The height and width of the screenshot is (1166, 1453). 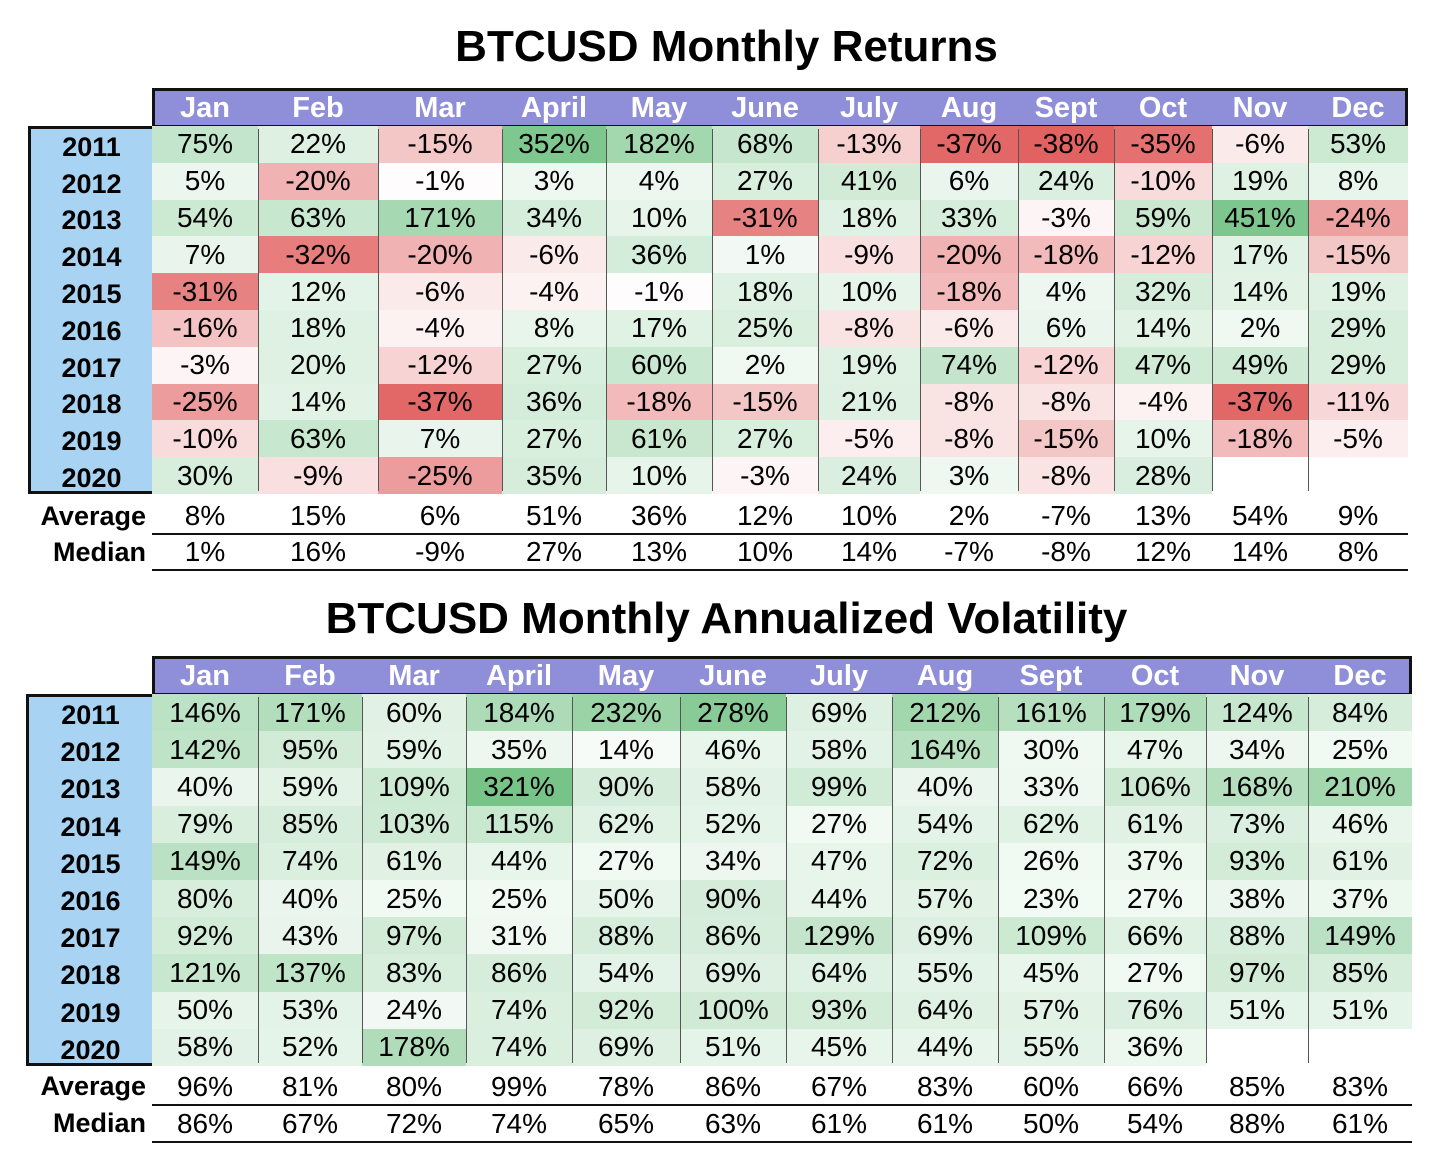 What do you see at coordinates (205, 675) in the screenshot?
I see `column-header: Jan` at bounding box center [205, 675].